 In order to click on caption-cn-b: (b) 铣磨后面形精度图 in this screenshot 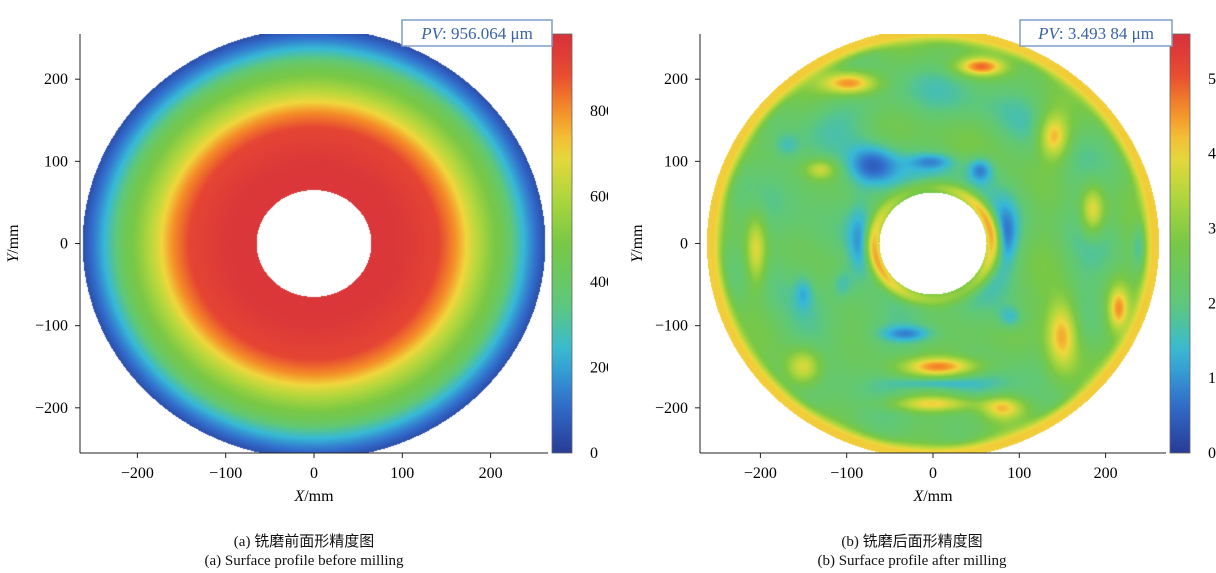, I will do `click(912, 542)`.